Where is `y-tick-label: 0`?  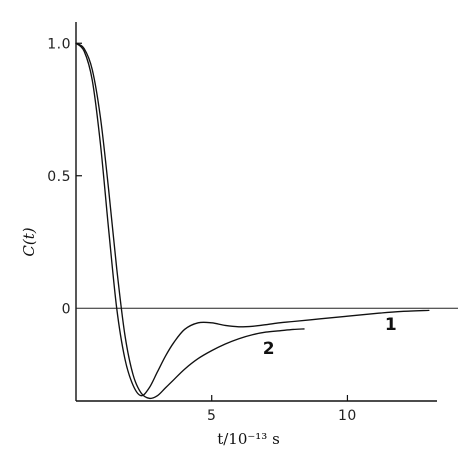 y-tick-label: 0 is located at coordinates (66, 309).